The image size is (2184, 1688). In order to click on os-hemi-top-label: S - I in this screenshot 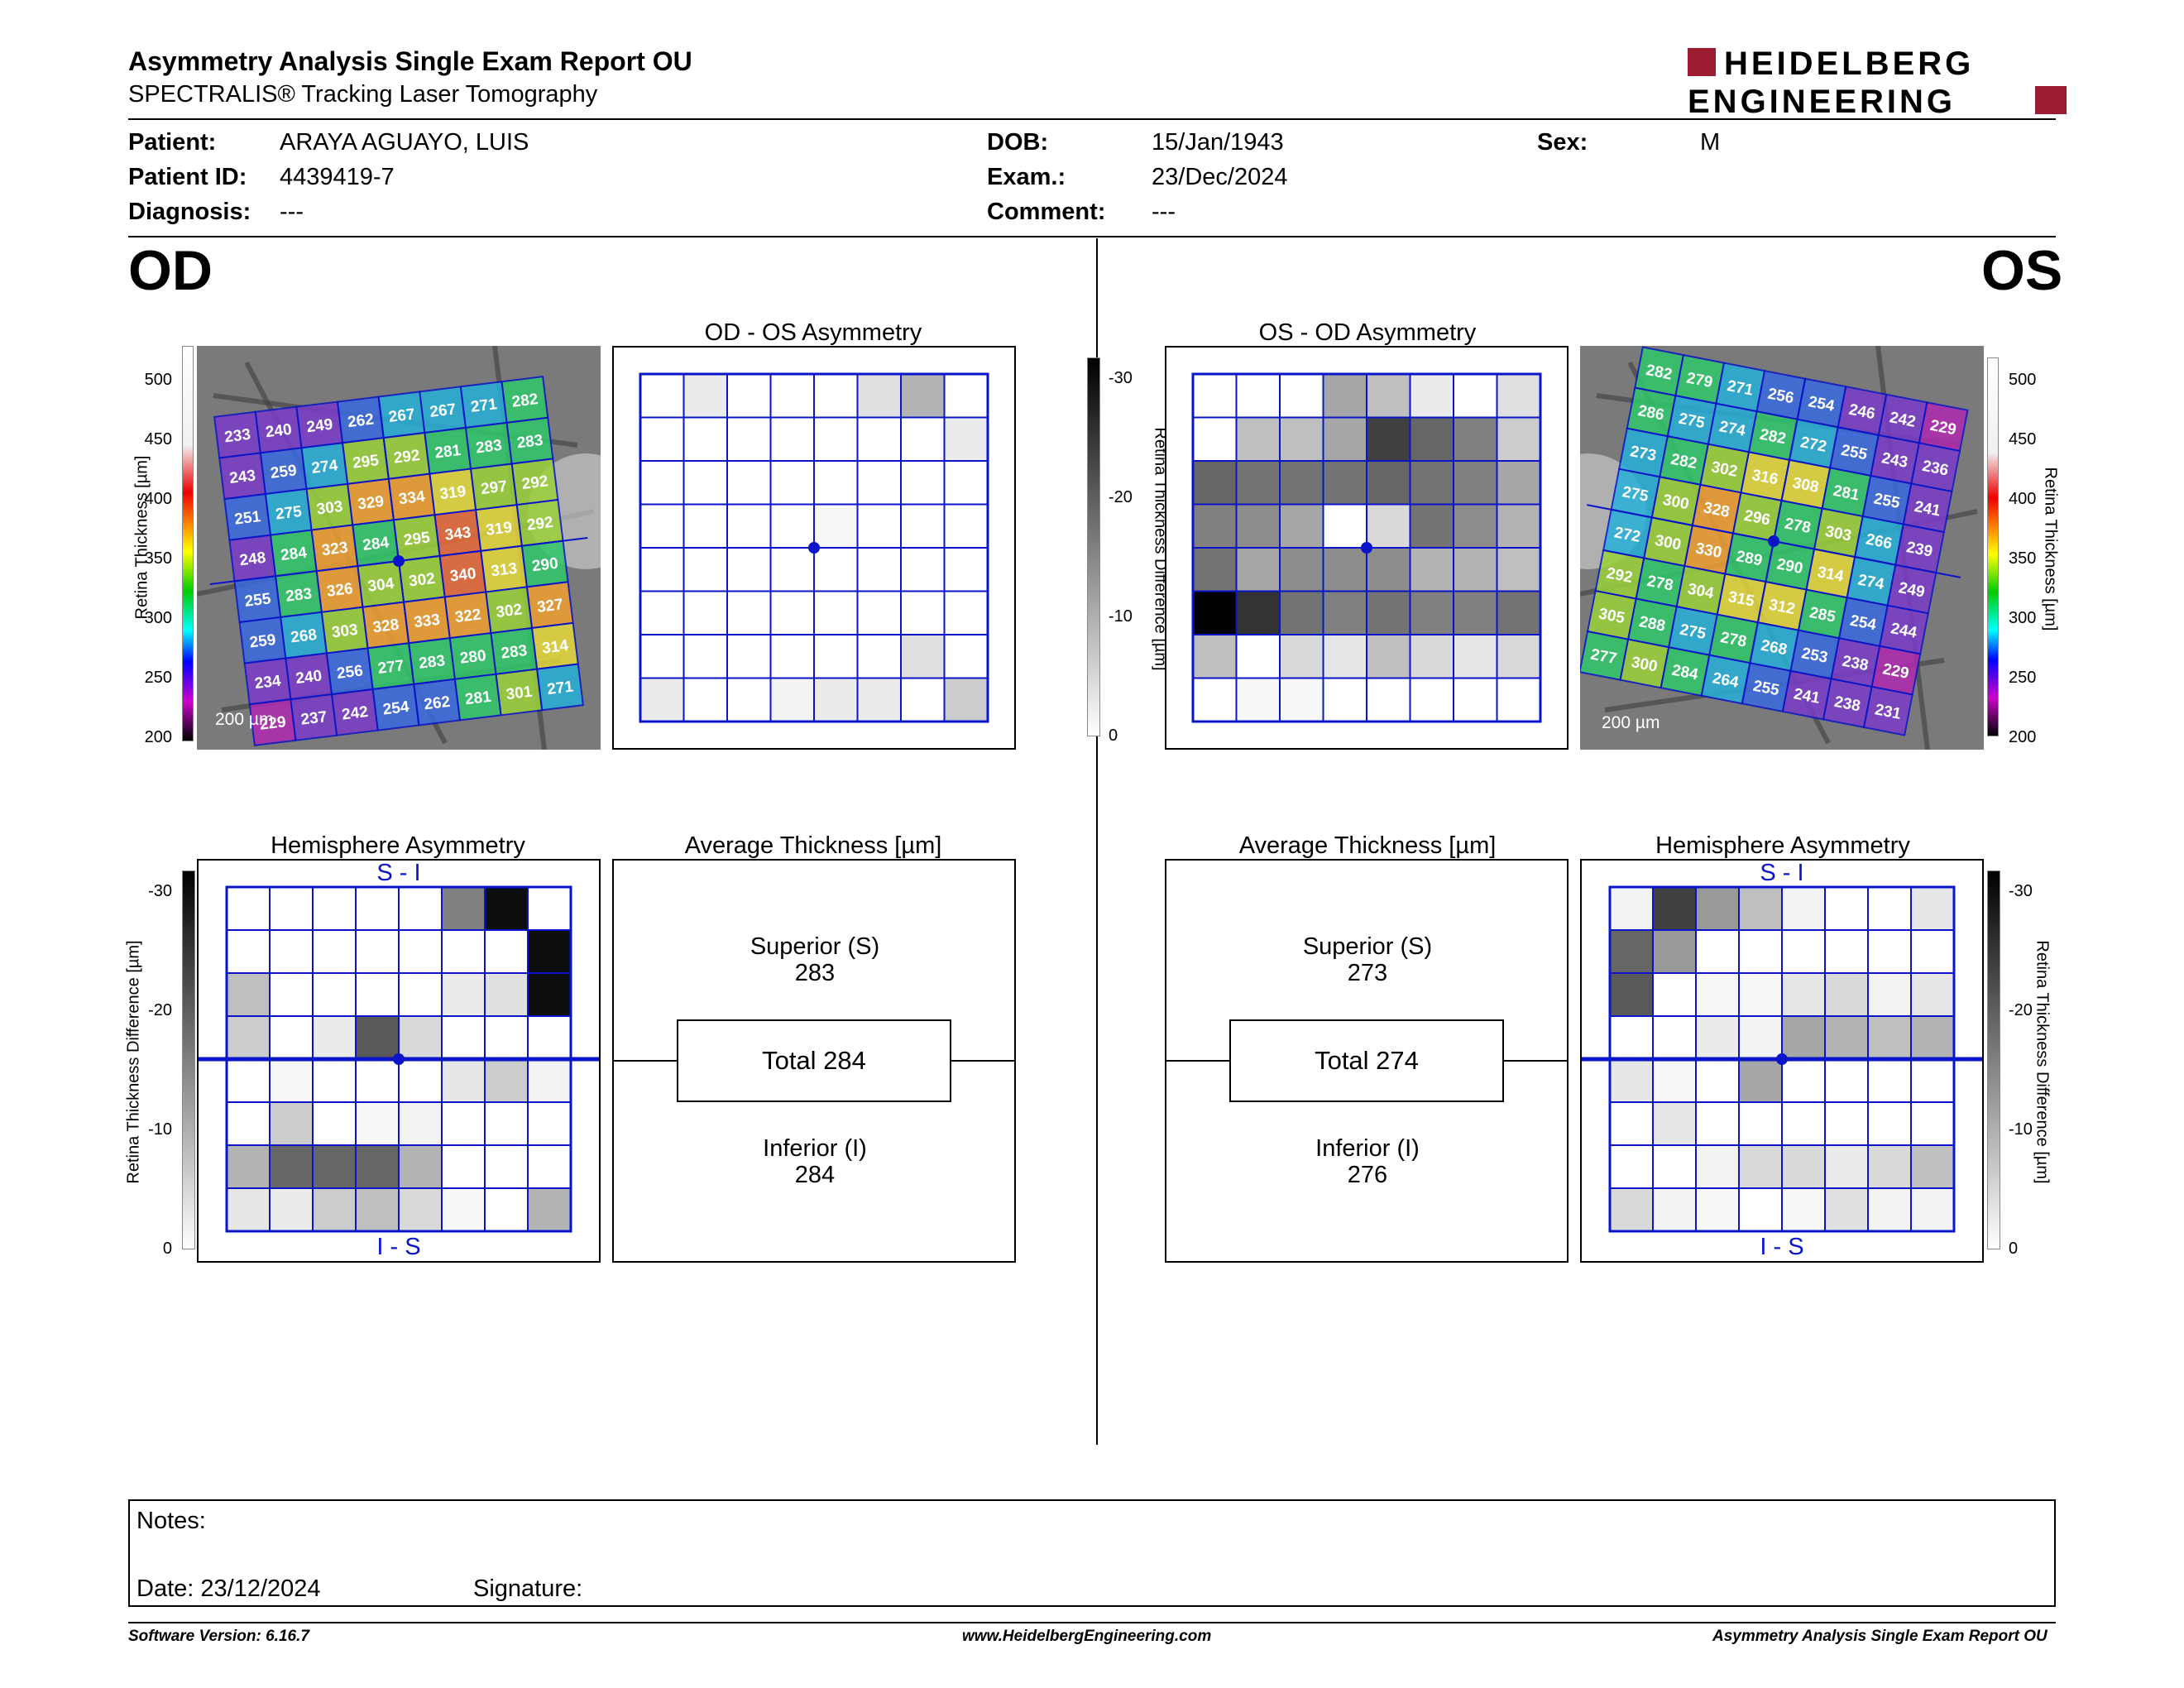, I will do `click(1782, 873)`.